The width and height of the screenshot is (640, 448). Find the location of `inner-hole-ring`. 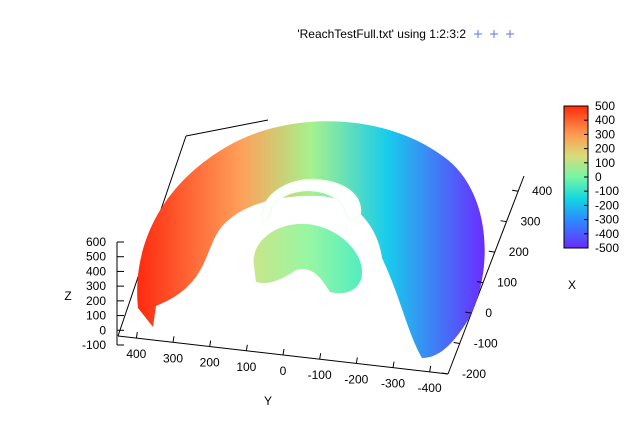

inner-hole-ring is located at coordinates (311, 200).